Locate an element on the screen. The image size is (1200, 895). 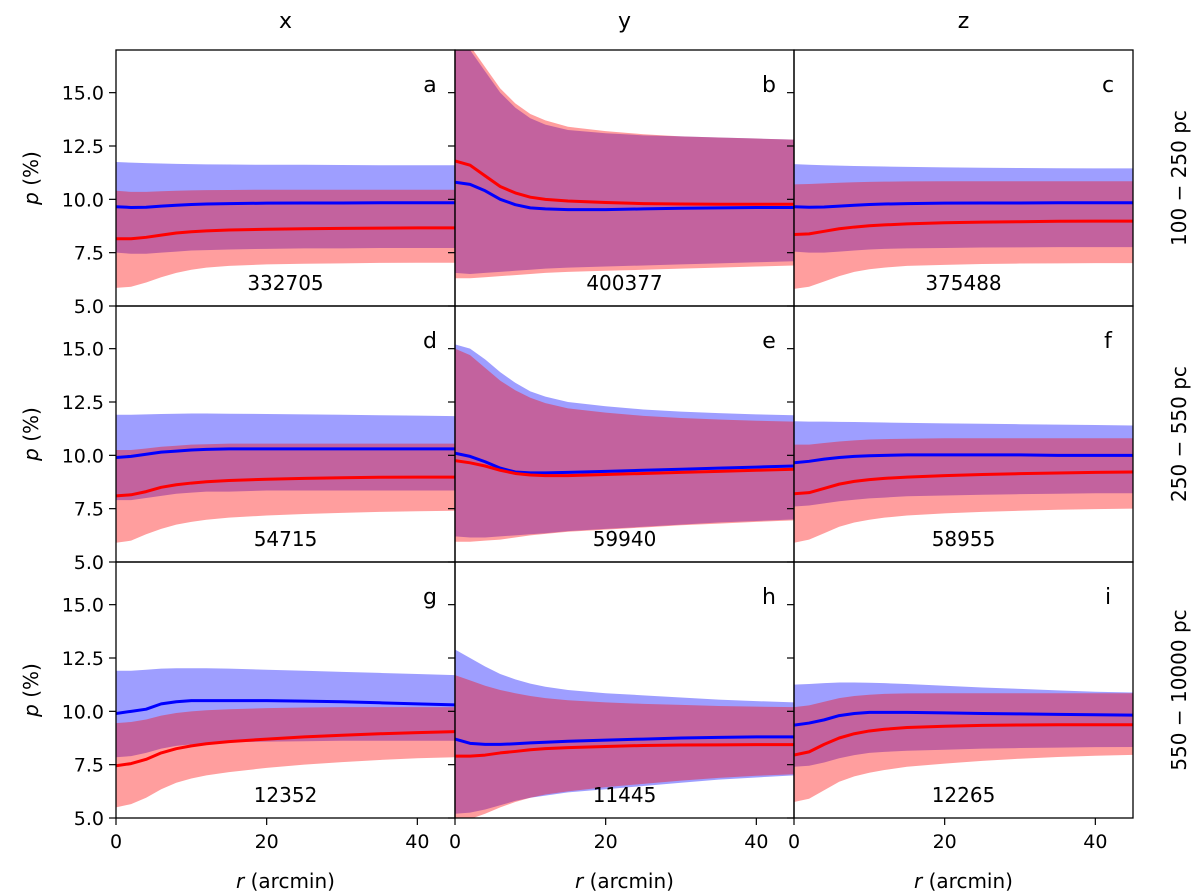
panel-b-blue-band is located at coordinates (624, 162).